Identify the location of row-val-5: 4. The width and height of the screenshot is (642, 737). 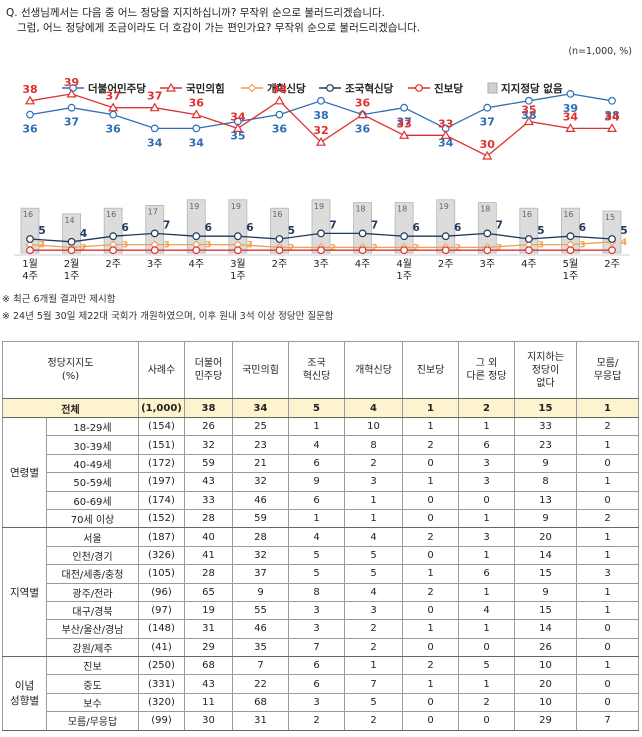
(486, 610).